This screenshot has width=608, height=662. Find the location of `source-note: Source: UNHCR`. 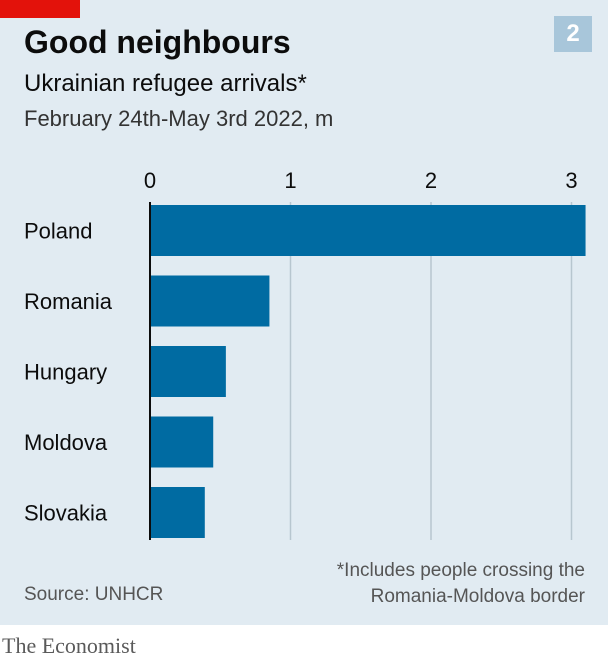

source-note: Source: UNHCR is located at coordinates (94, 594).